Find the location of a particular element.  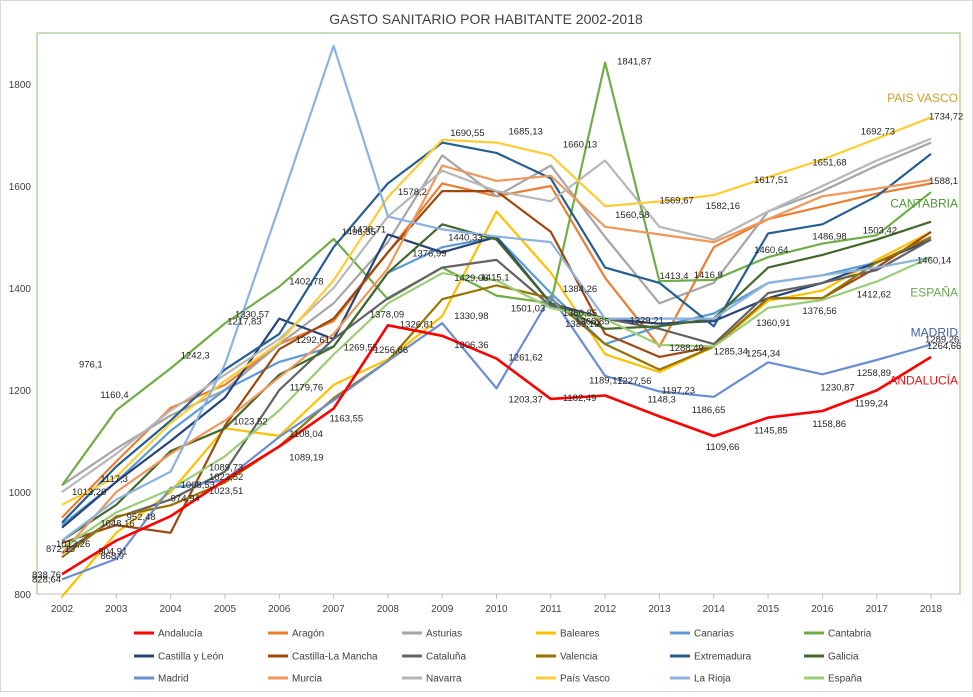

y-tick-label: 1000 is located at coordinates (20, 493).